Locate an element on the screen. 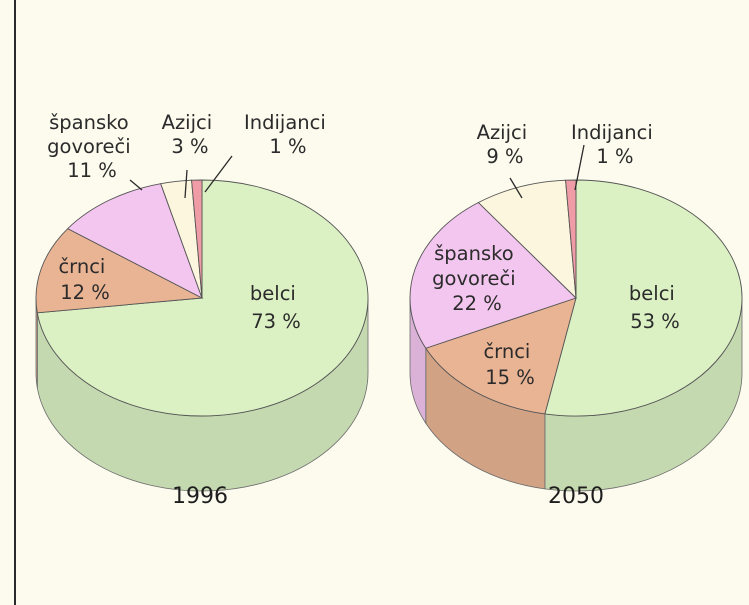 This screenshot has width=749, height=605. slice-belci-2050 is located at coordinates (643, 298).